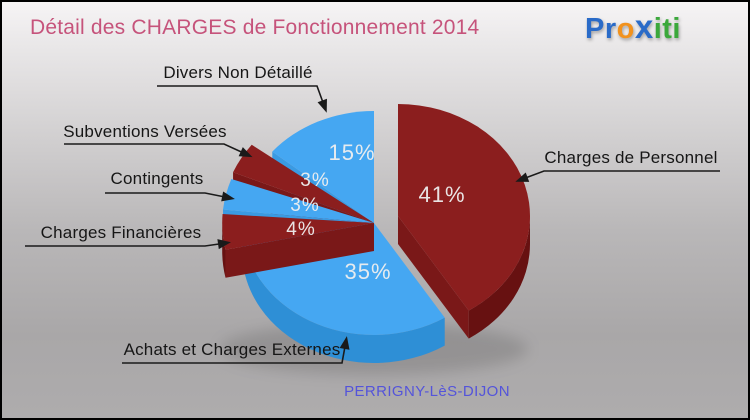  I want to click on pie-percent-charges-financieres: 4%, so click(300, 229).